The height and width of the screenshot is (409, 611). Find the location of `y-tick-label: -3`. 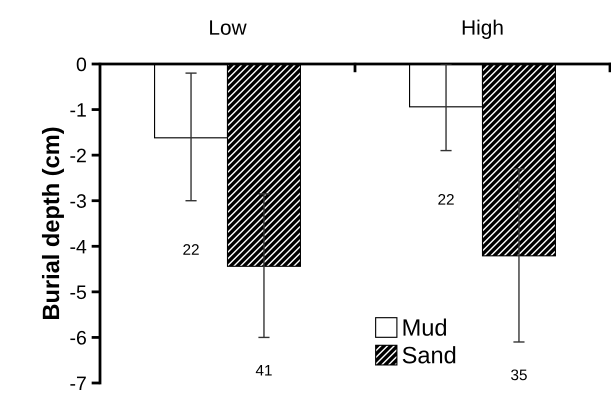

y-tick-label: -3 is located at coordinates (78, 201).